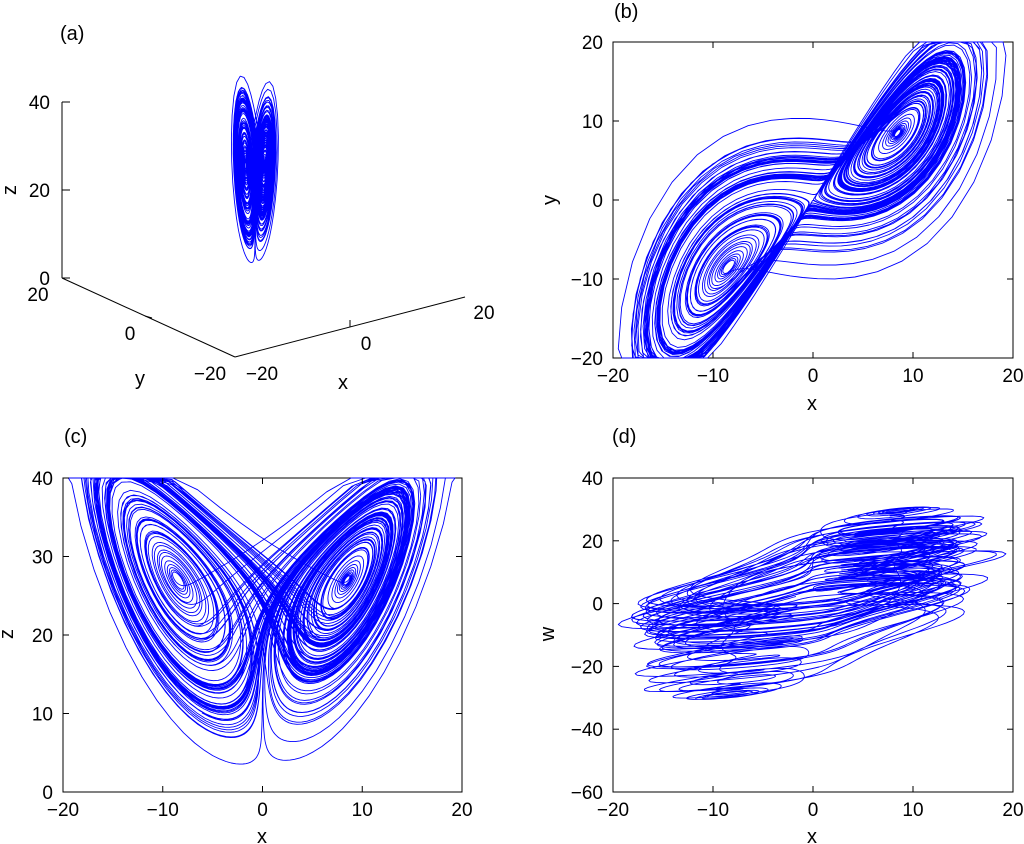  What do you see at coordinates (140, 379) in the screenshot?
I see `y-axis-label: y` at bounding box center [140, 379].